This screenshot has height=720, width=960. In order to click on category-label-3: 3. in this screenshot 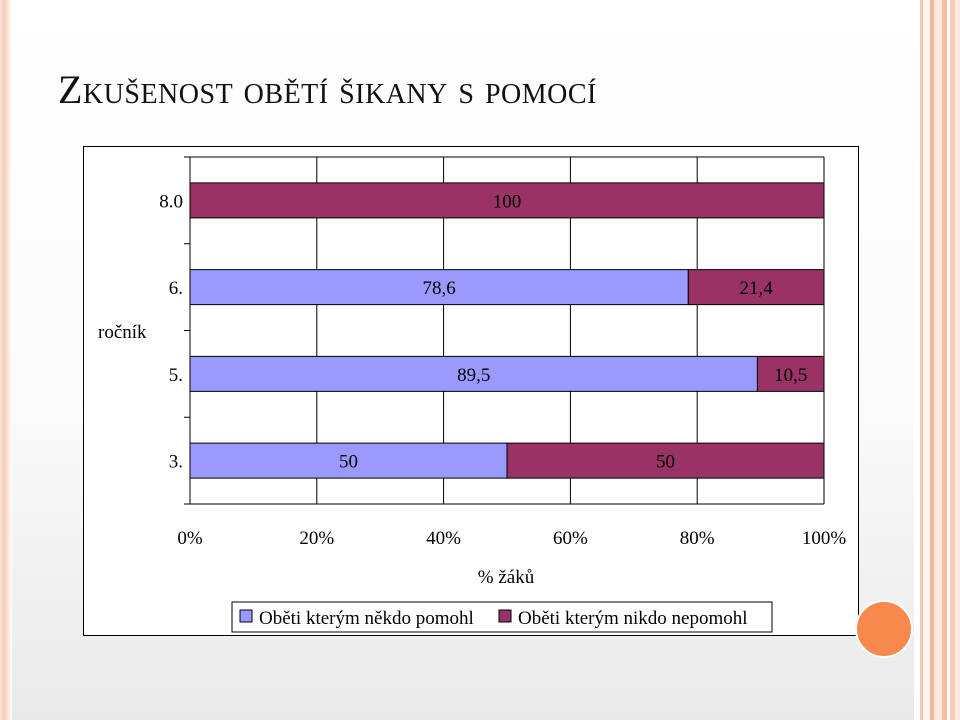, I will do `click(176, 462)`.